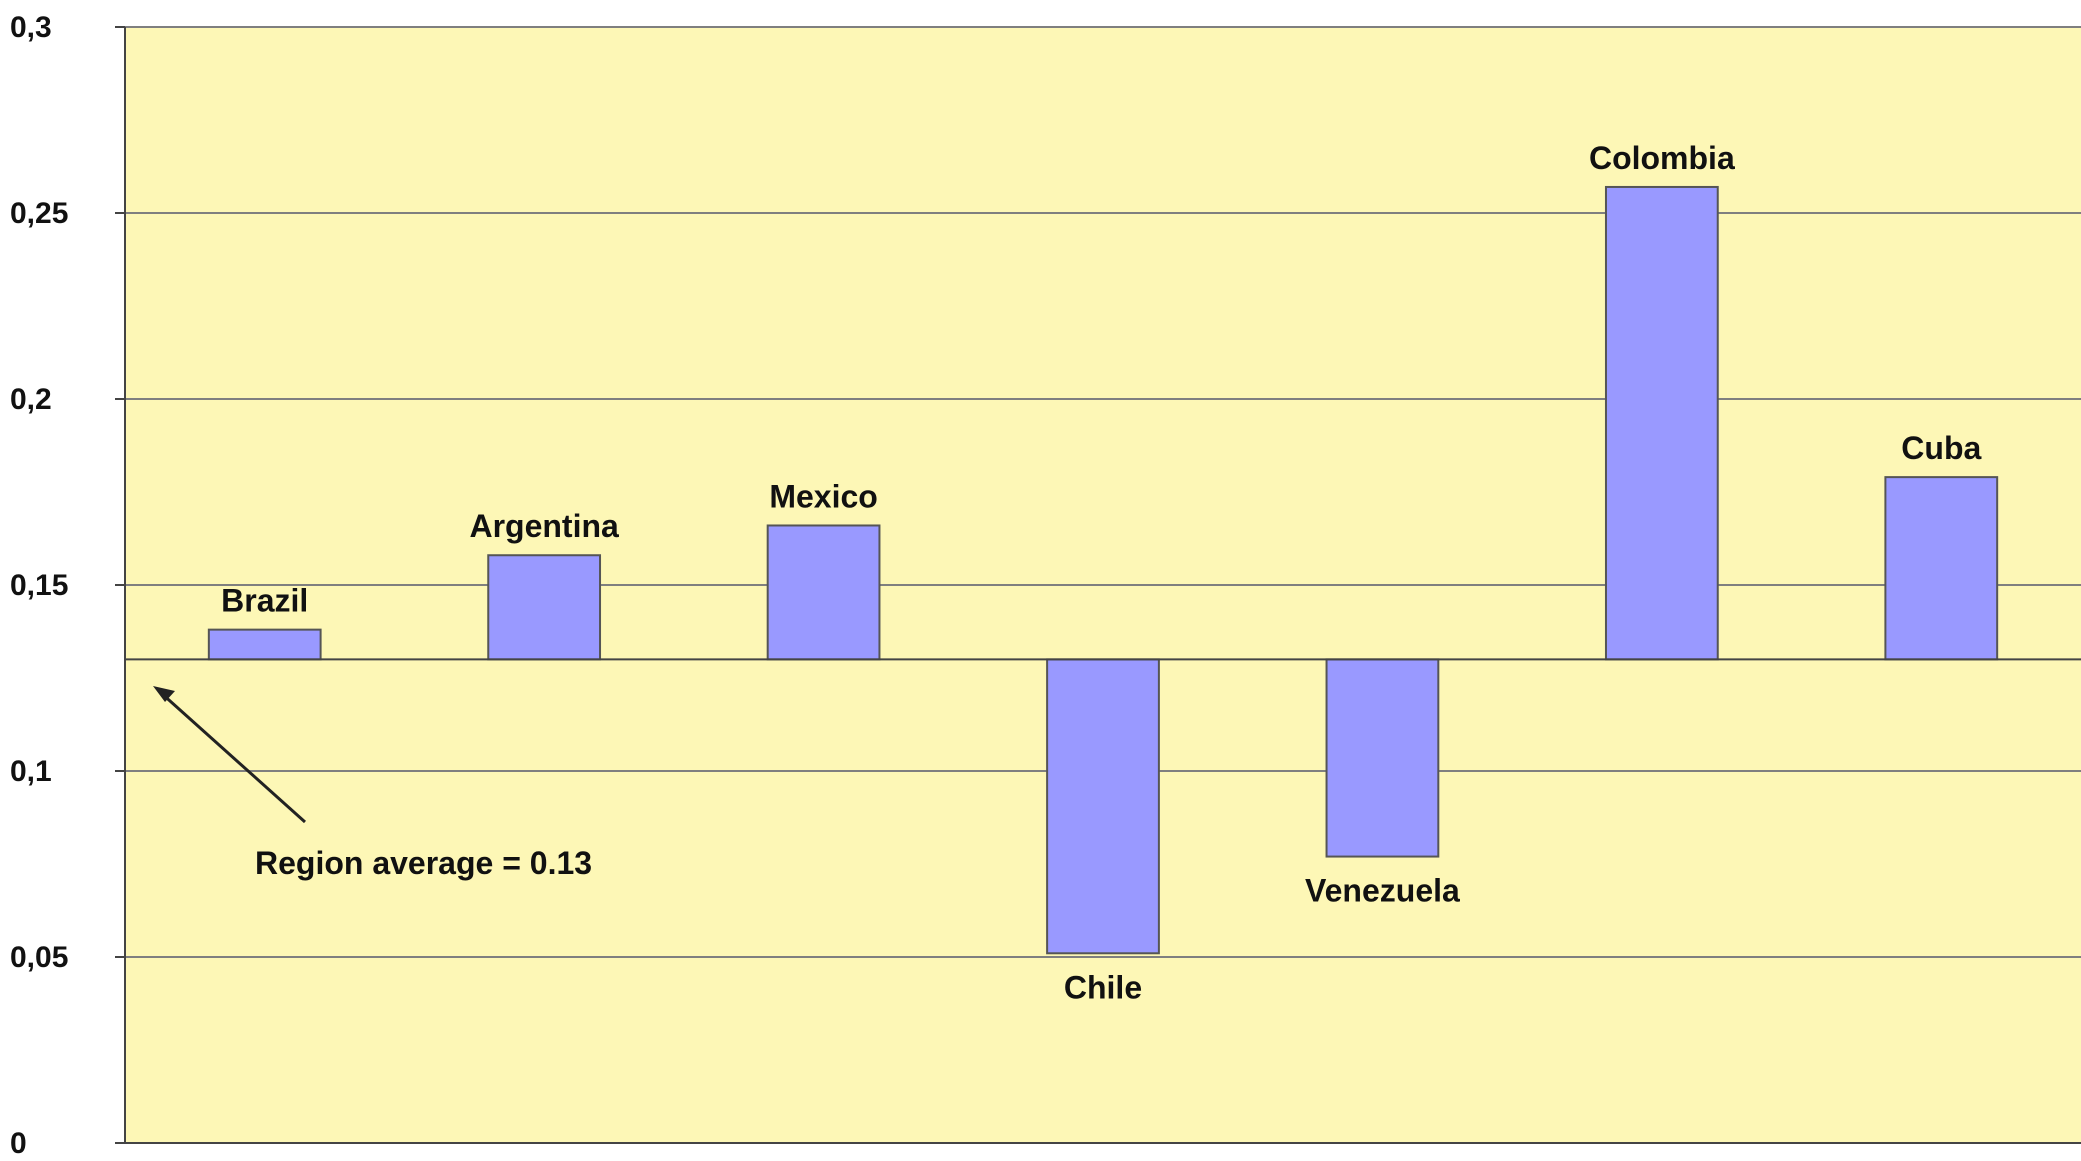  What do you see at coordinates (39, 585) in the screenshot?
I see `y-tick-label: 0,15` at bounding box center [39, 585].